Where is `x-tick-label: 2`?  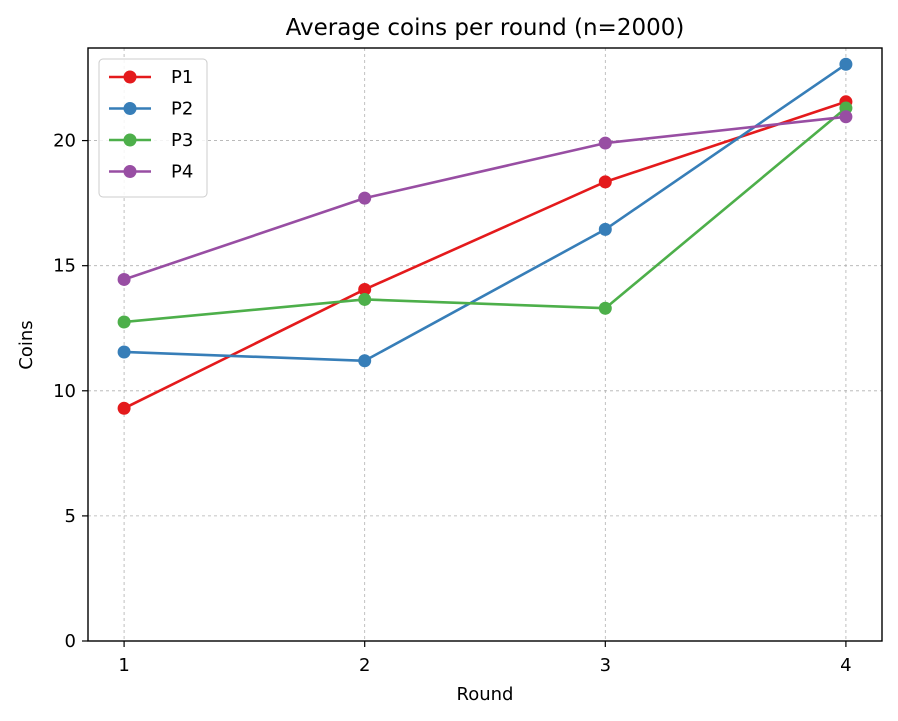
x-tick-label: 2 is located at coordinates (364, 665).